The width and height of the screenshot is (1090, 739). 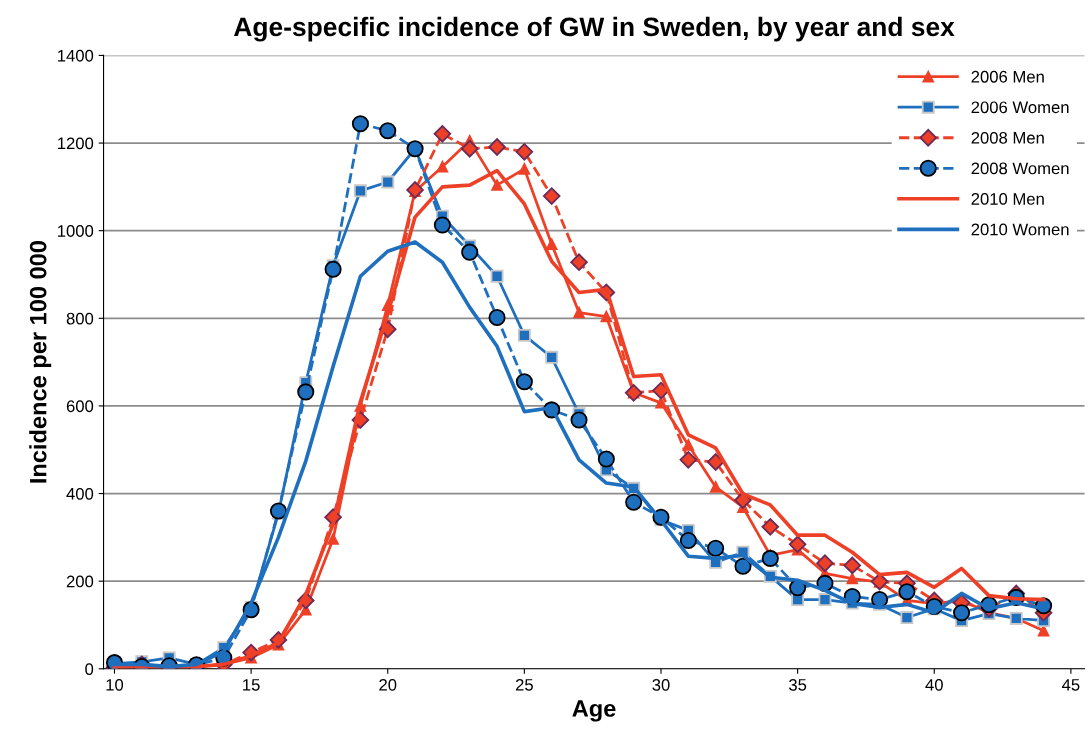 What do you see at coordinates (80, 406) in the screenshot?
I see `y-tick-label: 600` at bounding box center [80, 406].